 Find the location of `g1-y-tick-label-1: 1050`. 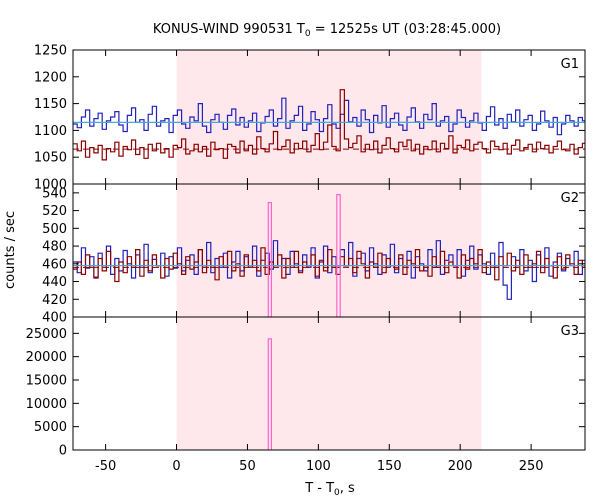

g1-y-tick-label-1: 1050 is located at coordinates (50, 158).